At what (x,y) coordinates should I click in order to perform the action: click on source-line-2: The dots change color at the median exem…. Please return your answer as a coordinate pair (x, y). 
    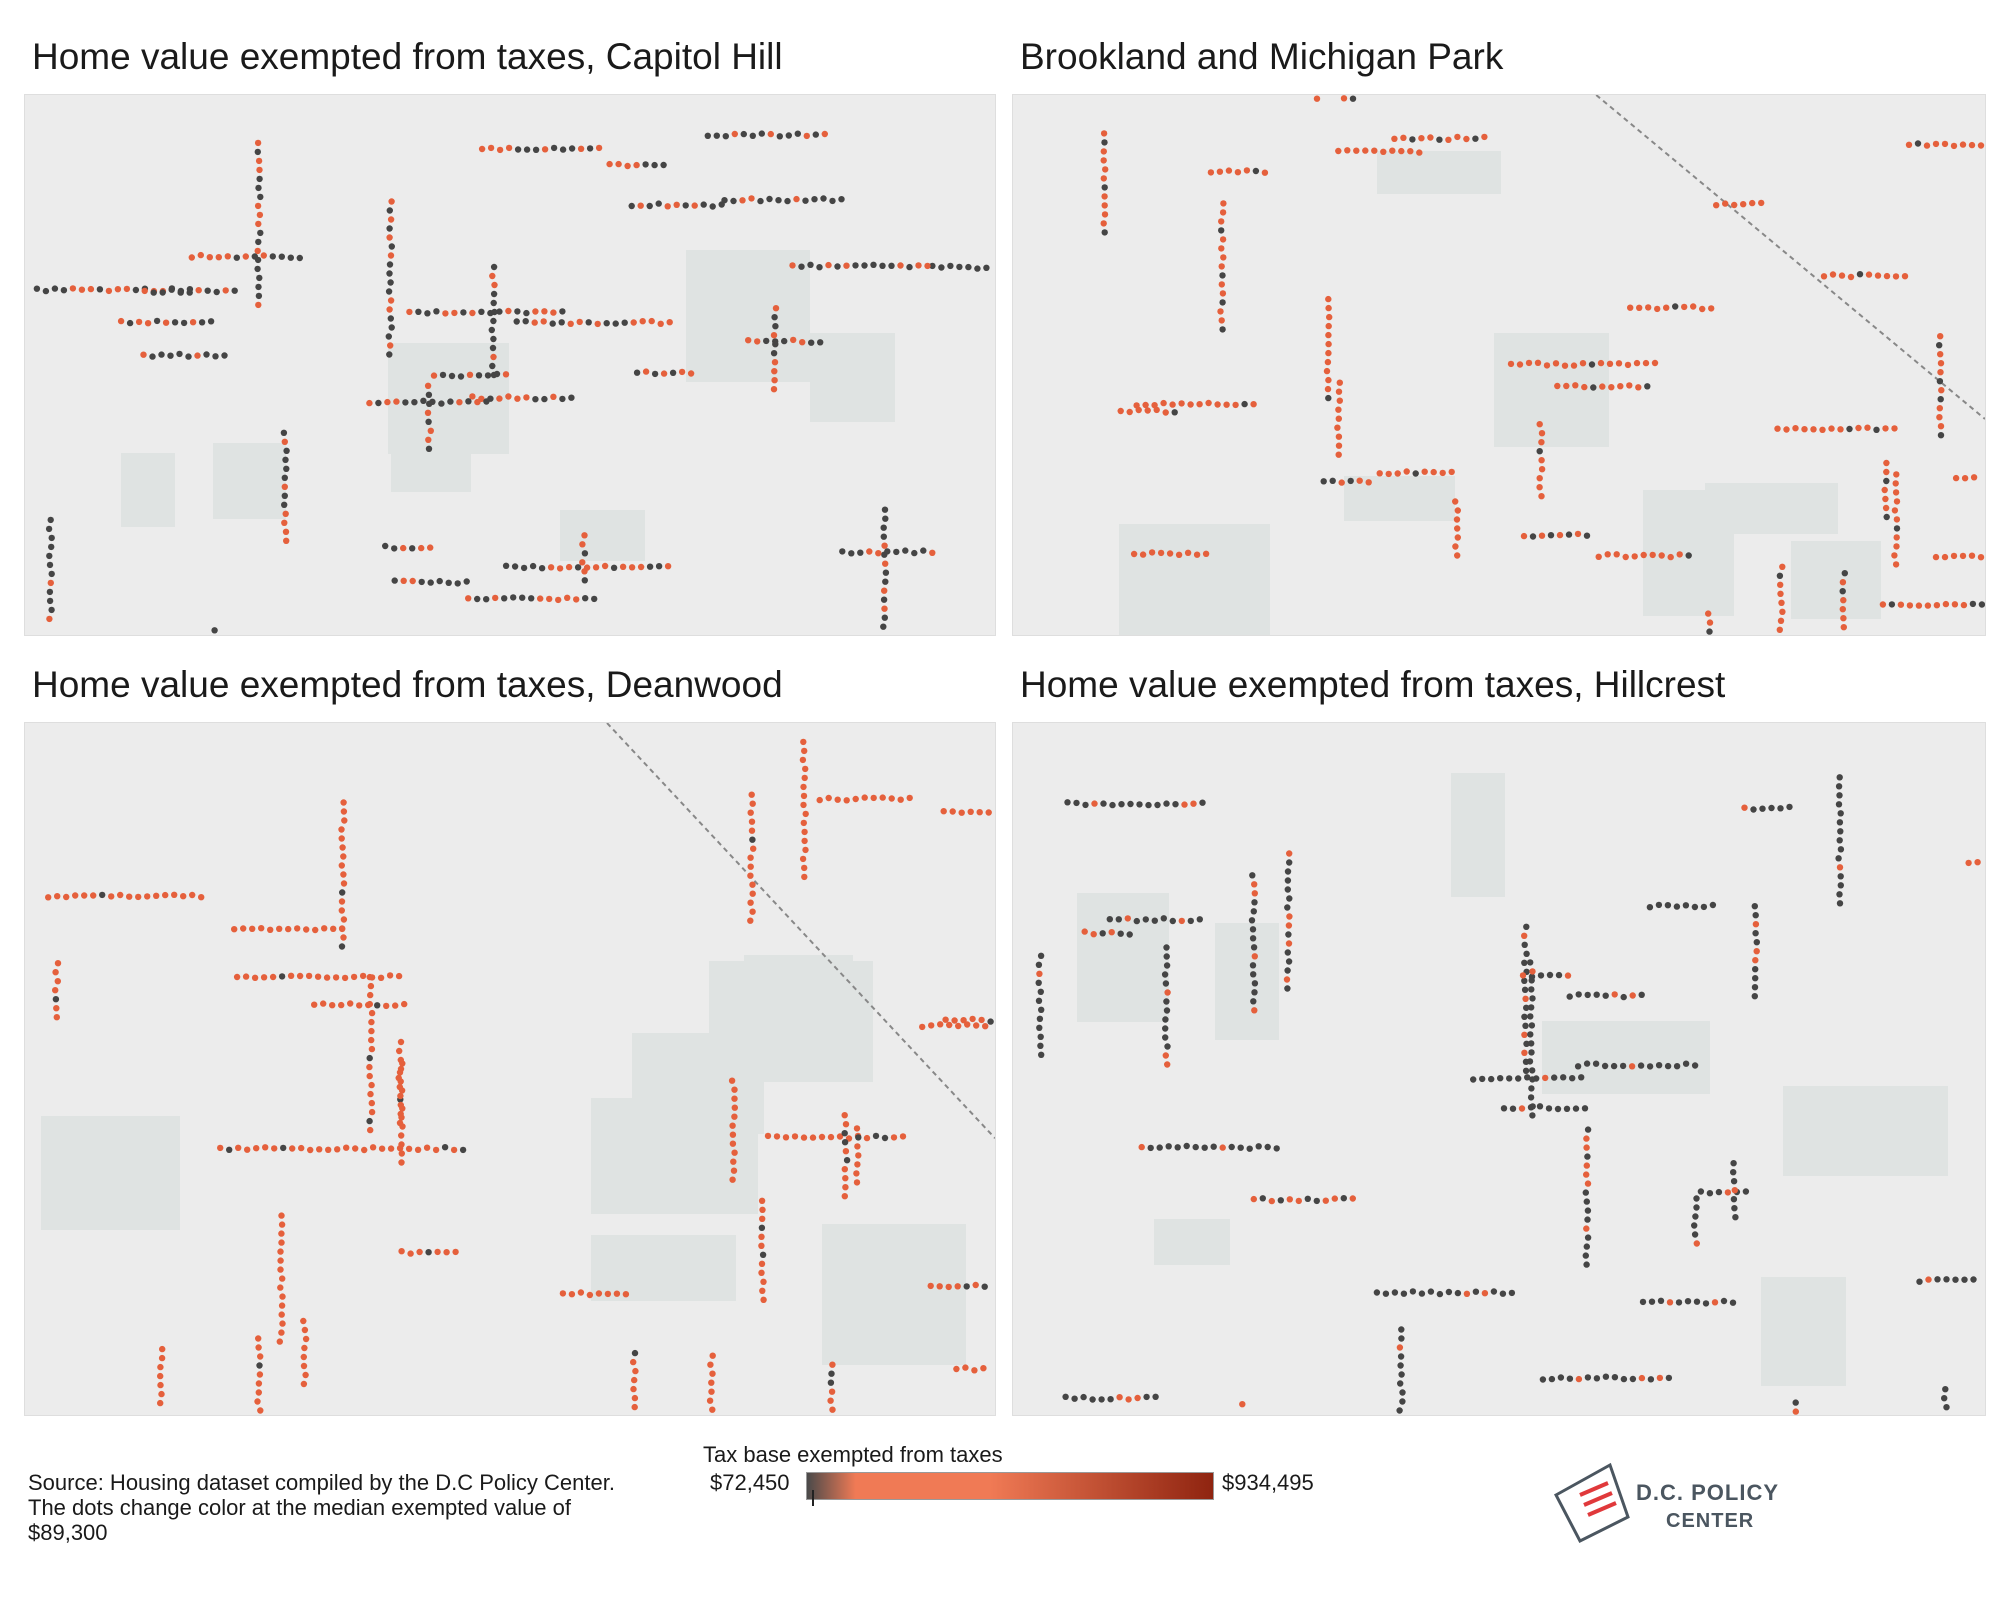
    Looking at the image, I should click on (300, 1507).